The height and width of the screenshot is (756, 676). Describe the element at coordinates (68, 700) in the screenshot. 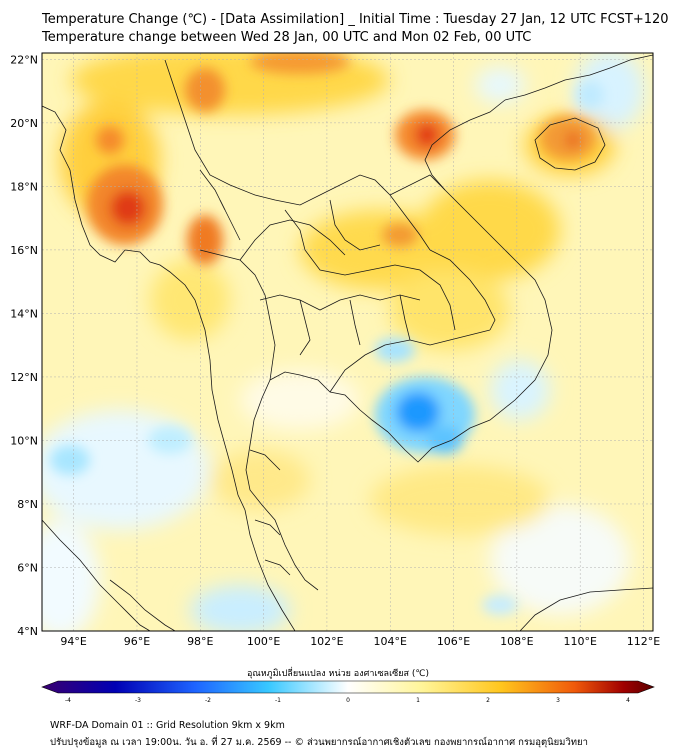

I see `colorbar-tick-label: -4` at that location.